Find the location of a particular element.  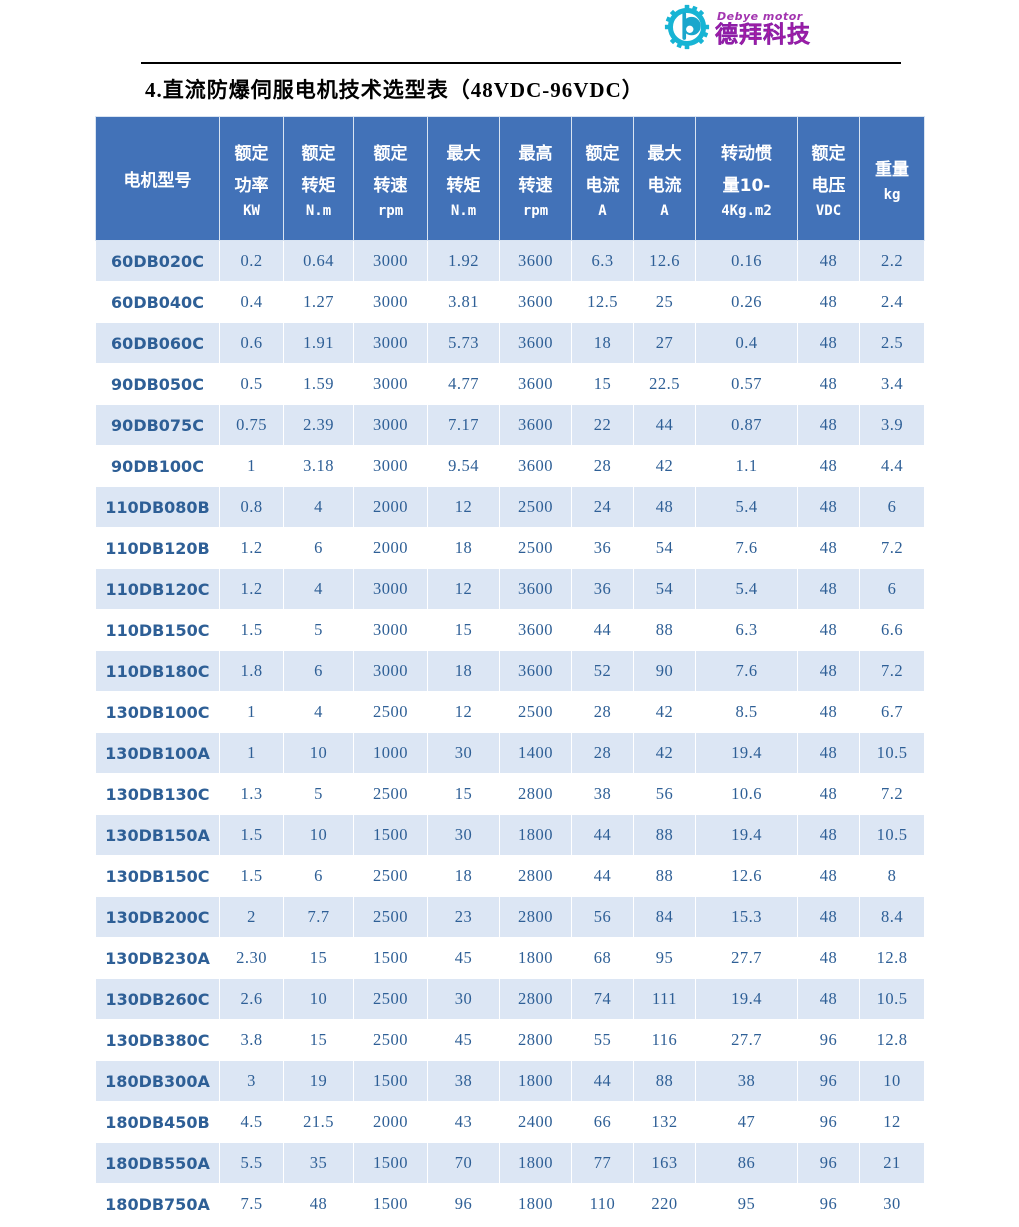

table-row: 130DB230A 2.30 15 1500 45 1800 68 95 27.7 48 12.8 is located at coordinates (510, 958).